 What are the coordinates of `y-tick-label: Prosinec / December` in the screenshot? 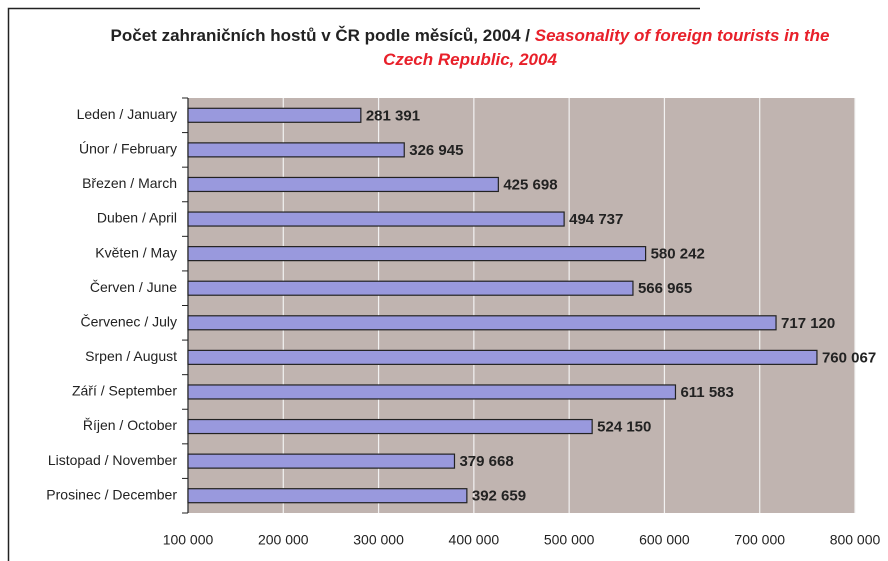 It's located at (111, 494).